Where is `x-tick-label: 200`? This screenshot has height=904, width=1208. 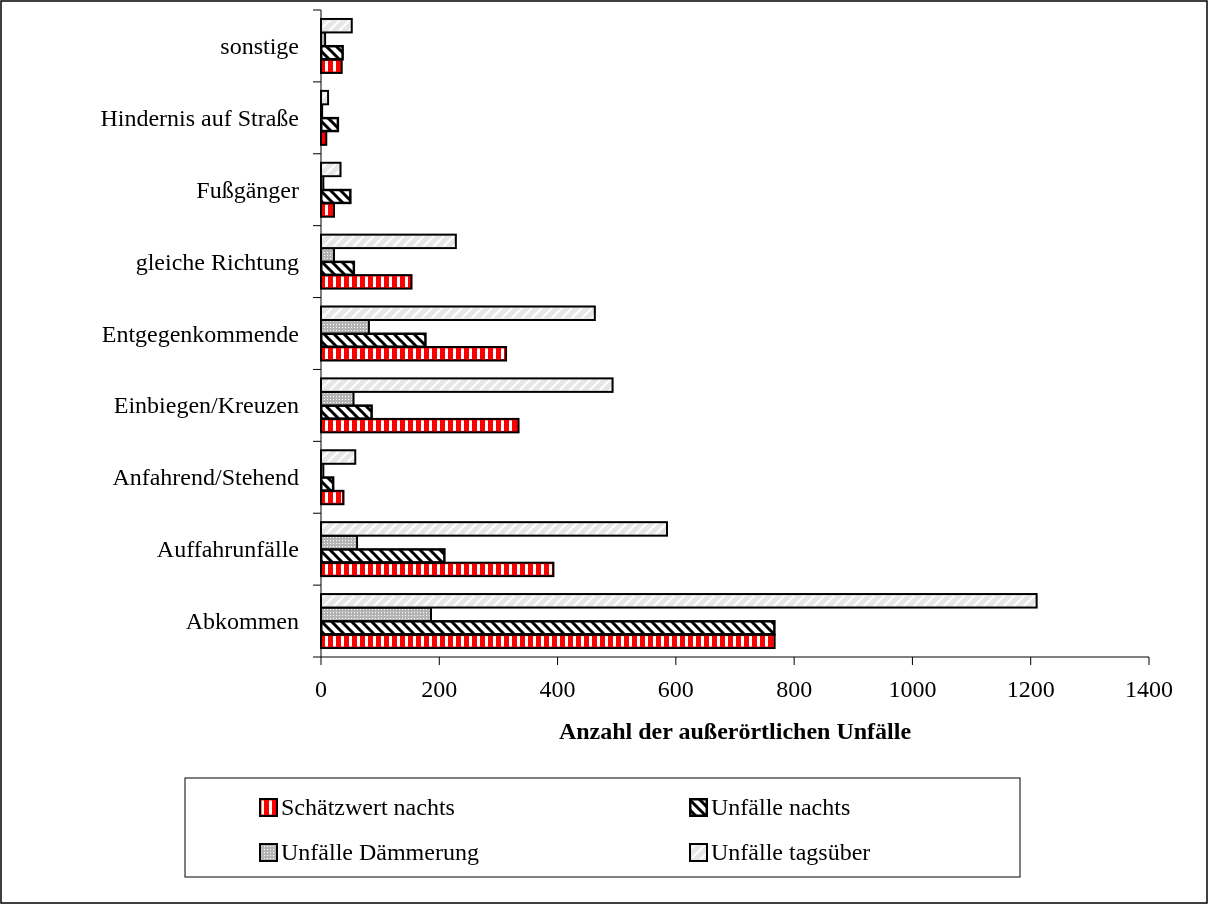 x-tick-label: 200 is located at coordinates (439, 689).